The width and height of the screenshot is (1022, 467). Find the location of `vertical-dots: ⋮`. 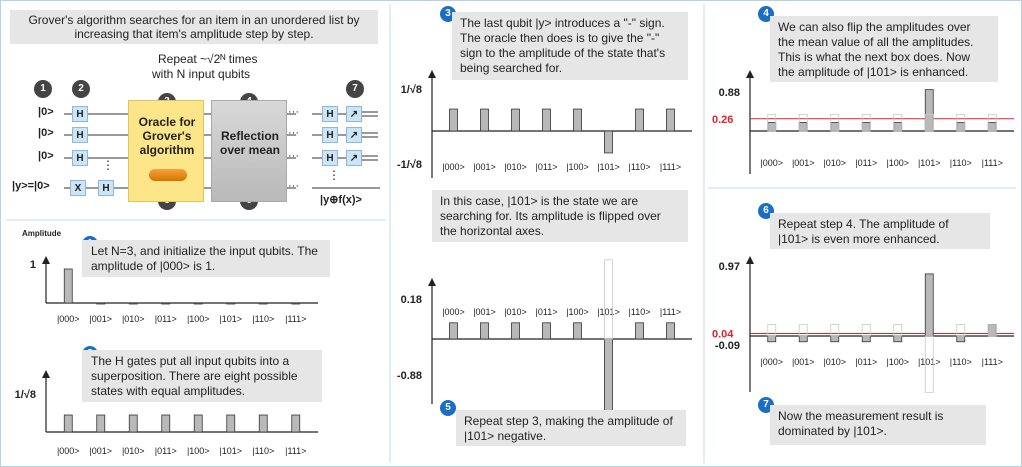

vertical-dots: ⋮ is located at coordinates (108, 165).